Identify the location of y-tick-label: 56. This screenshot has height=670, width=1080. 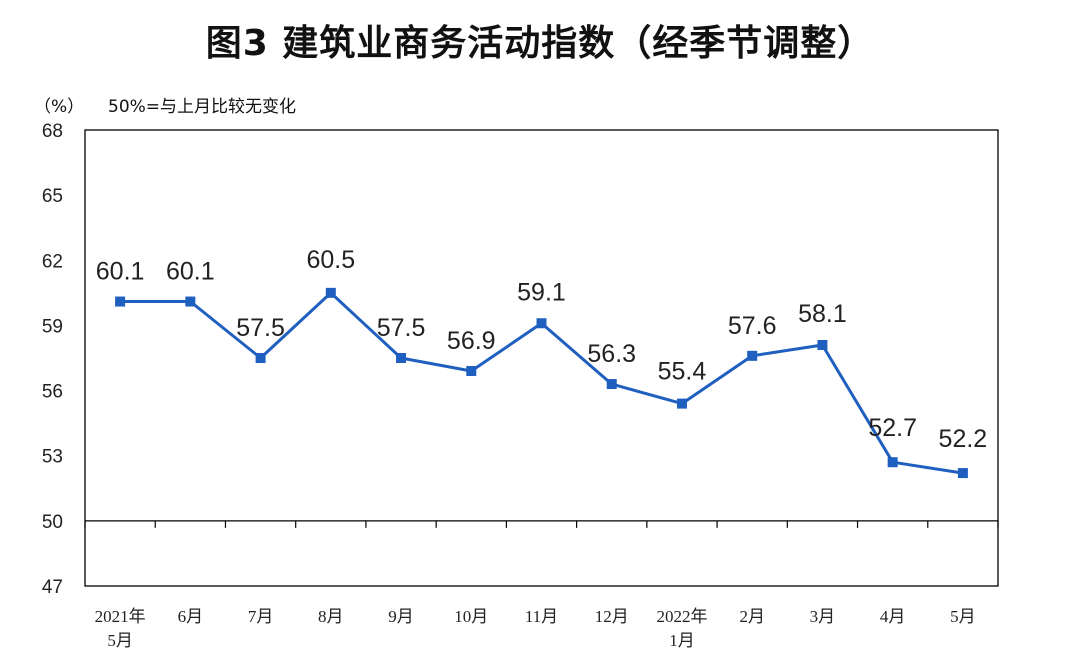
(52, 392).